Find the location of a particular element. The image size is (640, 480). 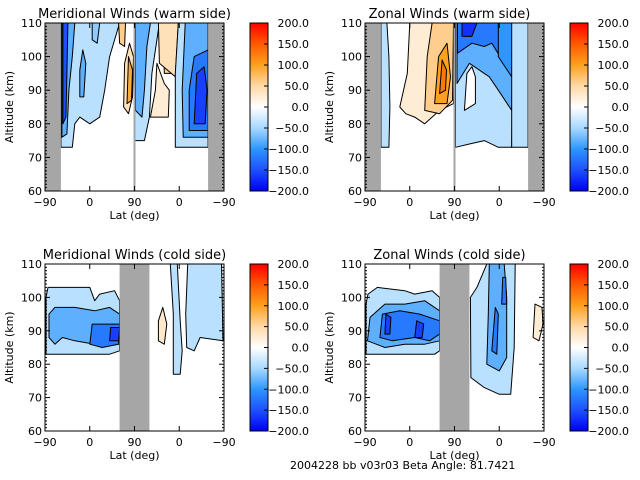

chart-title: Meridional Winds (warm side) is located at coordinates (134, 14).